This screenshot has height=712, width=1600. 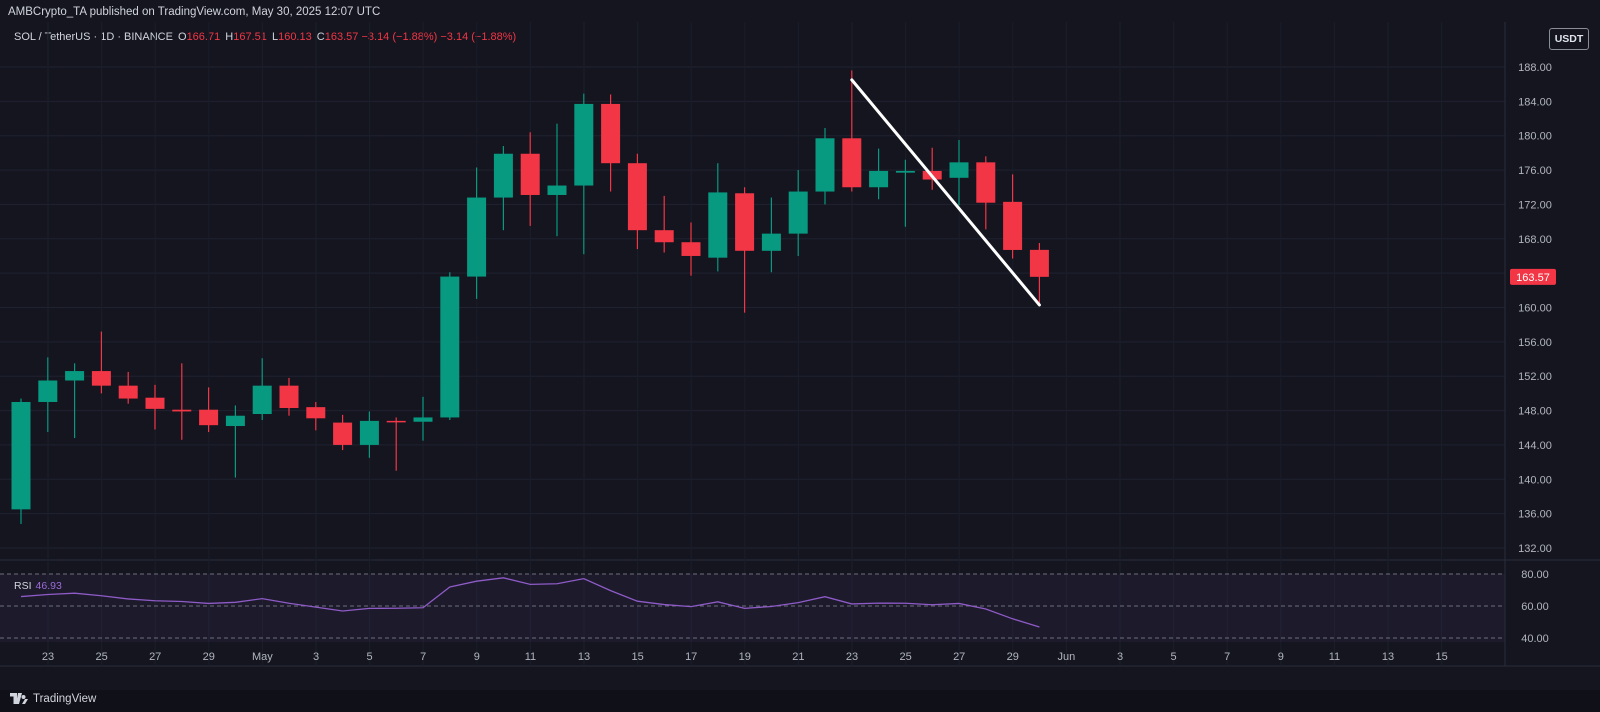 I want to click on price-tick-label: 140.00, so click(x=1535, y=480).